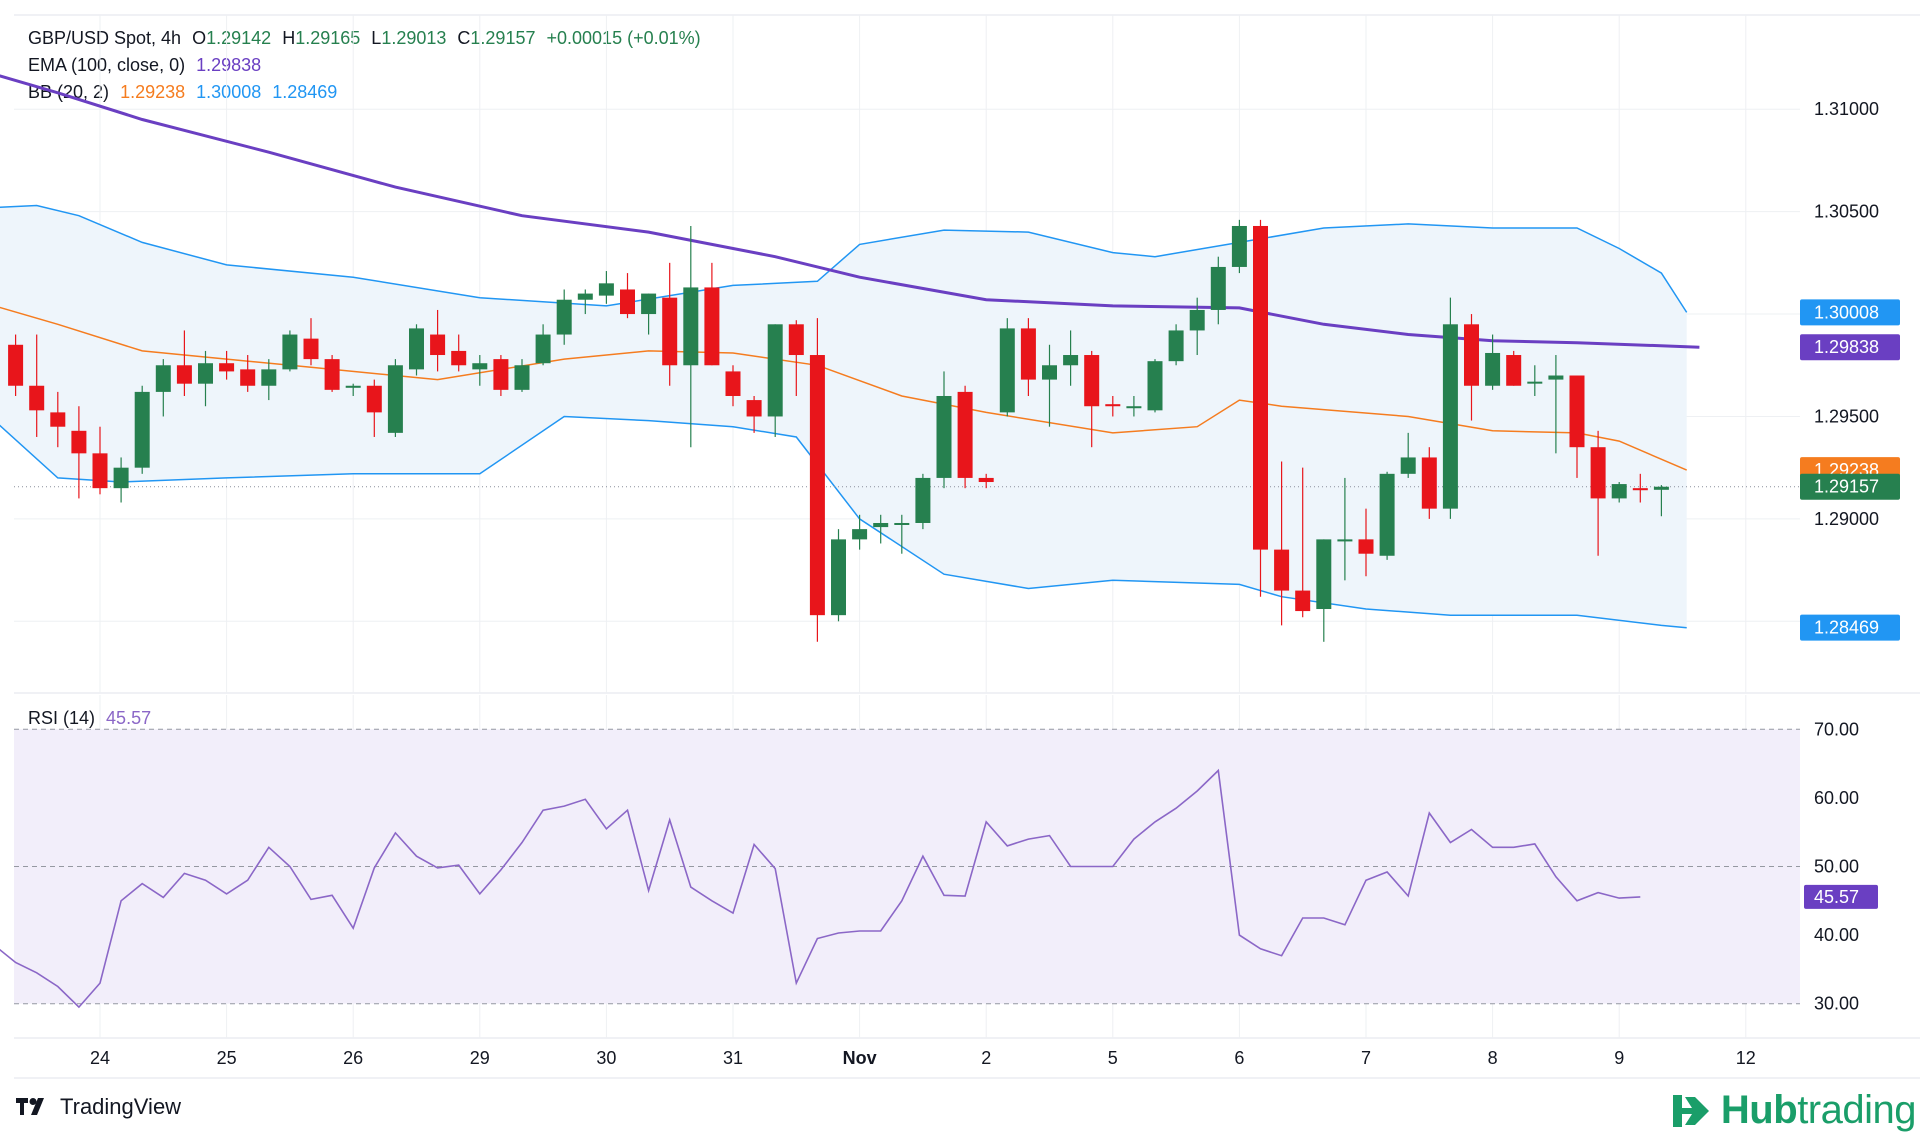 The height and width of the screenshot is (1133, 1920). What do you see at coordinates (1836, 1004) in the screenshot?
I see `rsi-tick-label: 30.00` at bounding box center [1836, 1004].